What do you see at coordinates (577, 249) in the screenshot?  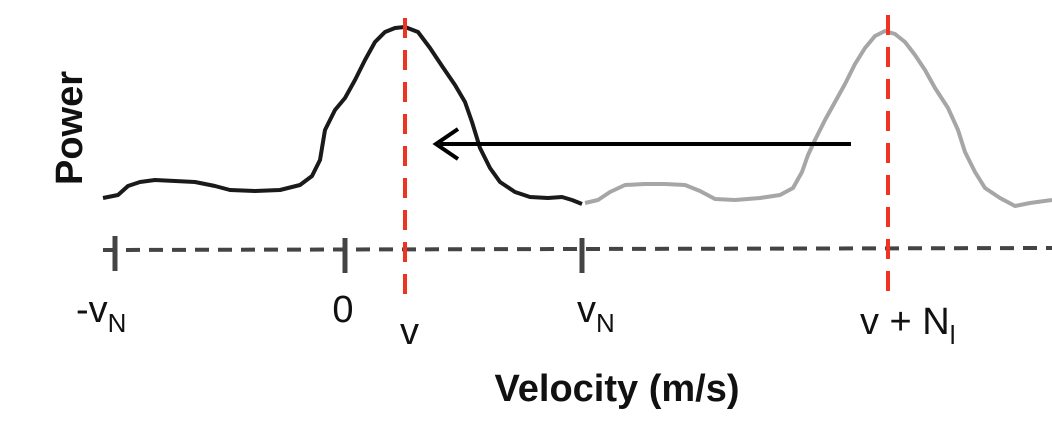 I see `velocity-axis` at bounding box center [577, 249].